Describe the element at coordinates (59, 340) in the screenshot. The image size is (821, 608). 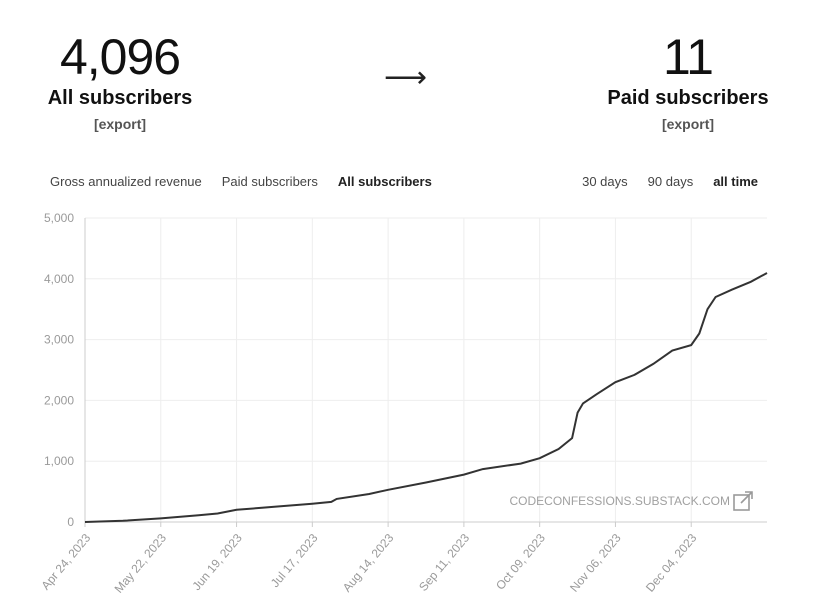
I see `y-tick-label: 3,000` at that location.